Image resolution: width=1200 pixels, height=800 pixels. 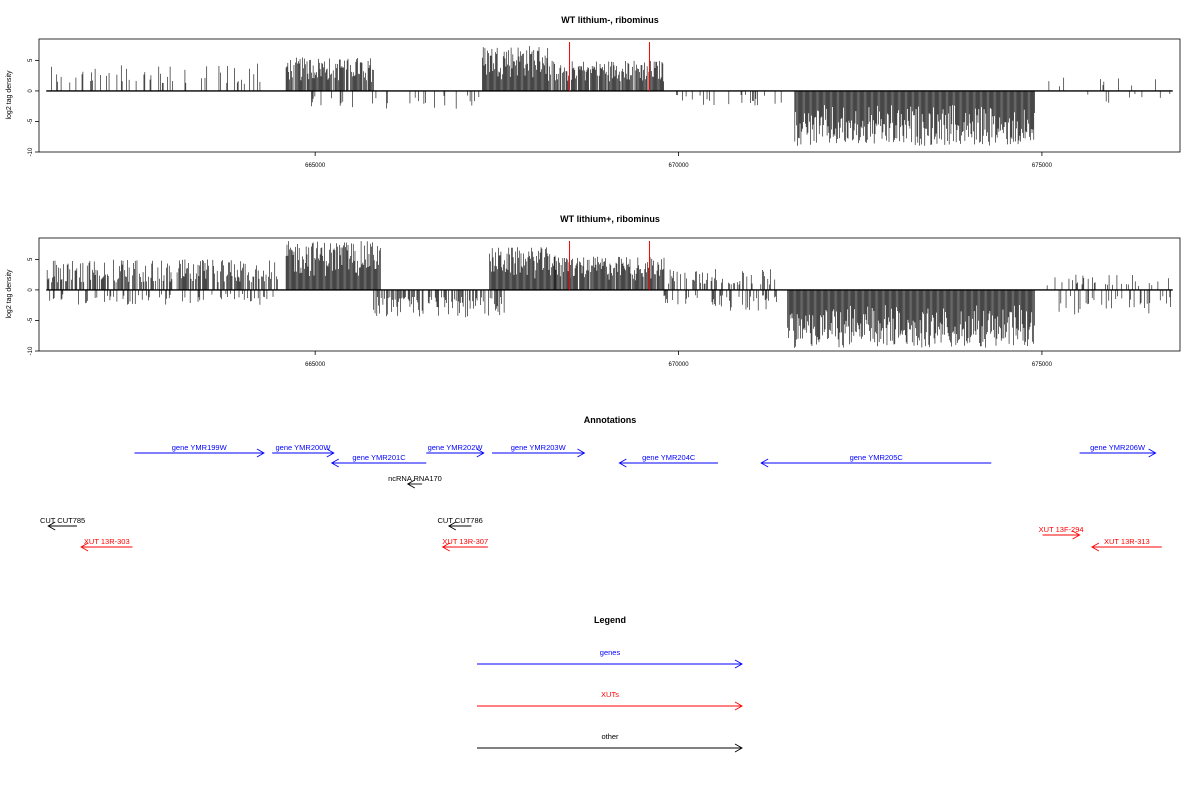 I want to click on feature-label: XUT 13R-307, so click(x=465, y=541).